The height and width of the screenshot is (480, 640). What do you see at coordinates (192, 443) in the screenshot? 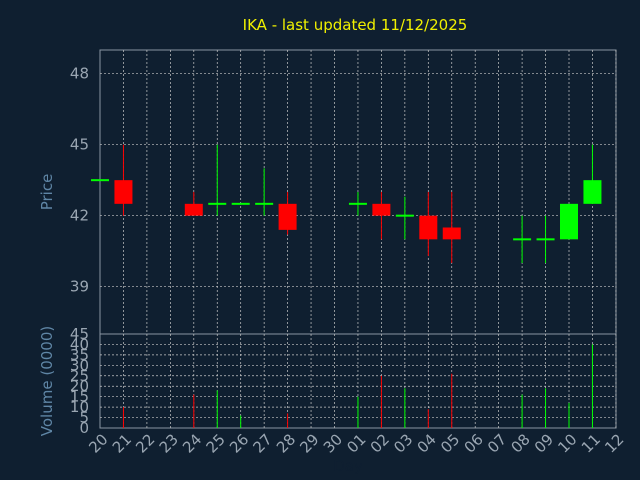
I see `x-tick-label: 24` at bounding box center [192, 443].